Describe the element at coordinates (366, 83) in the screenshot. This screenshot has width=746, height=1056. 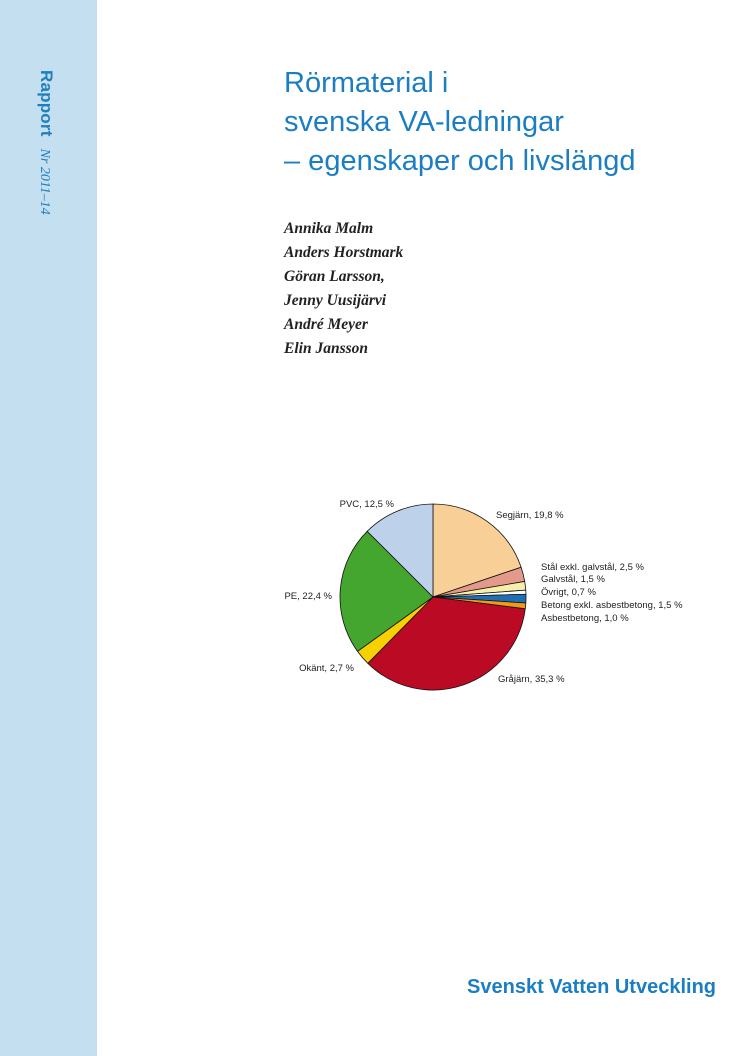
I see `title-line-1: Rörmaterial i` at that location.